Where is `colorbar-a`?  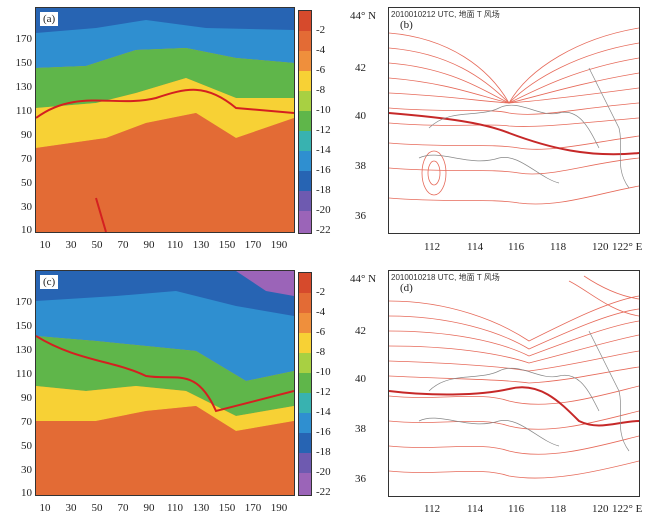 colorbar-a is located at coordinates (305, 122).